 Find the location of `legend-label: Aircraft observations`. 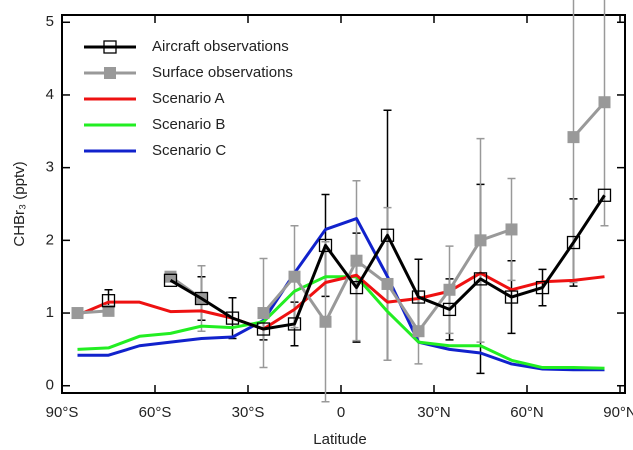

legend-label: Aircraft observations is located at coordinates (220, 46).